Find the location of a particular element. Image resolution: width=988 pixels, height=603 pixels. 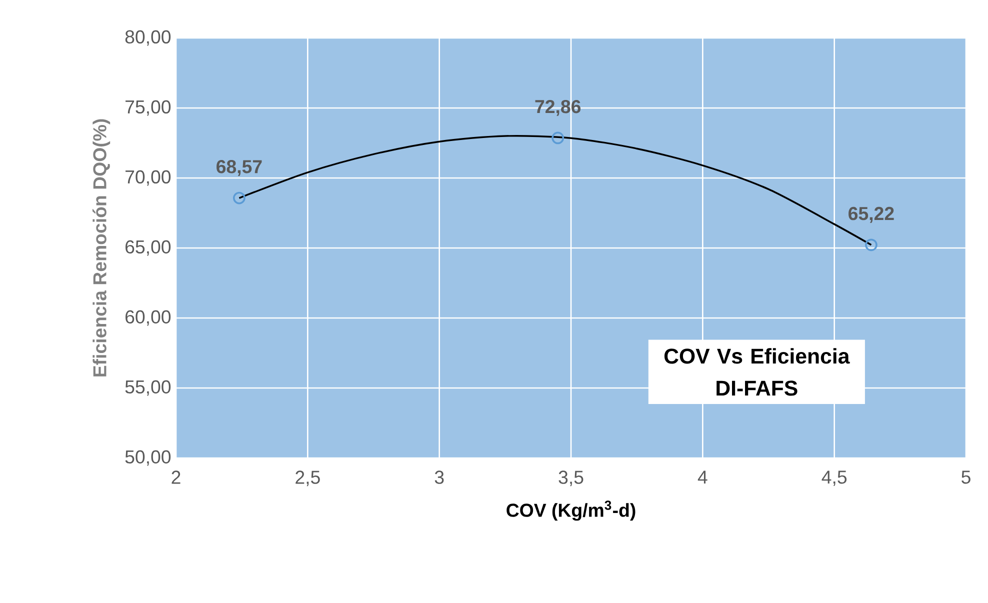

x-tick-label: 5 is located at coordinates (966, 477).